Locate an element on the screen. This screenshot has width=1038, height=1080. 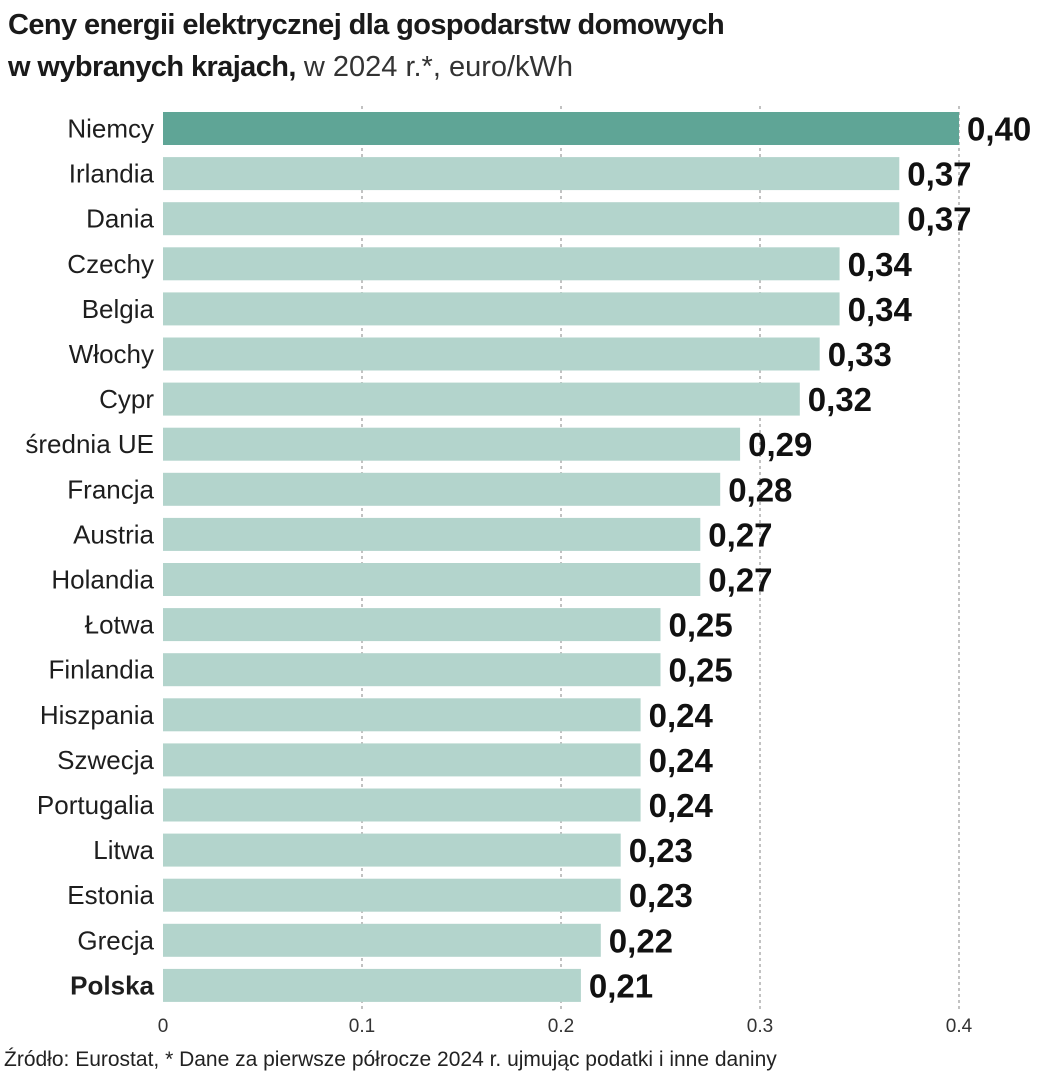
value-label: 0,29 is located at coordinates (780, 444).